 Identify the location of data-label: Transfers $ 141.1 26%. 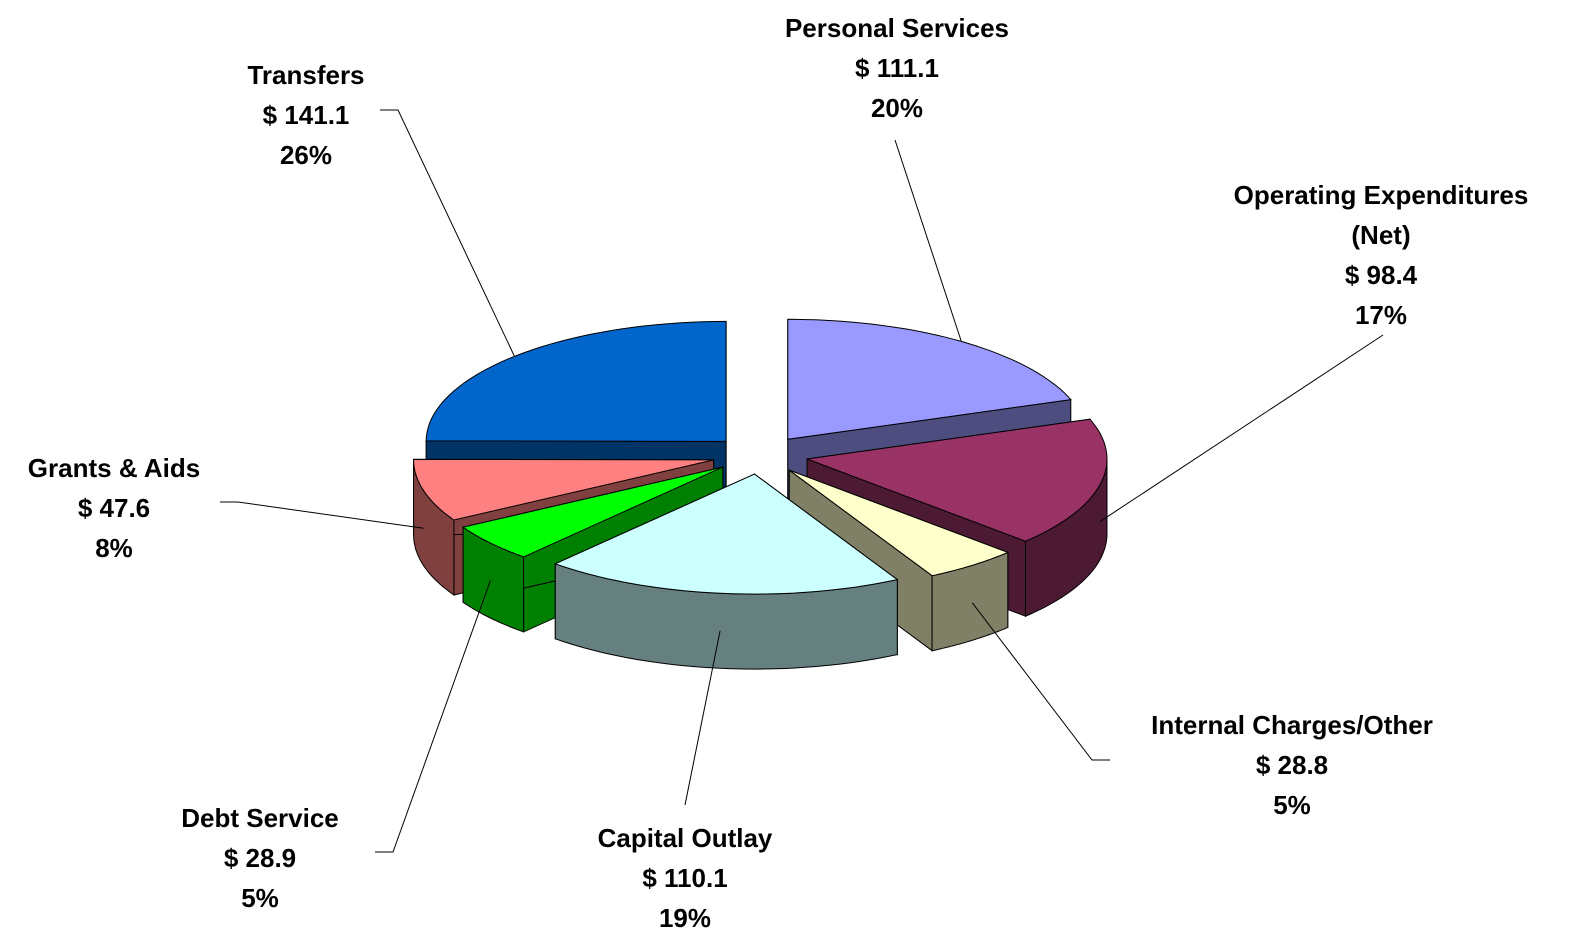
(306, 115).